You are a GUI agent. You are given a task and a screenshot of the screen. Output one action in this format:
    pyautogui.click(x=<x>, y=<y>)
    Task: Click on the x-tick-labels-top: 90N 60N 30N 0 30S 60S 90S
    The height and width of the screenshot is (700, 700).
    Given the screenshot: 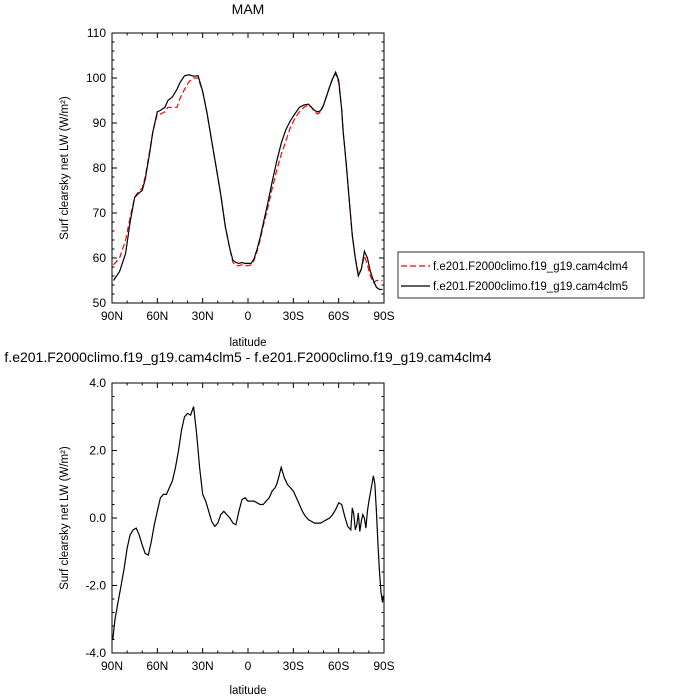 What is the action you would take?
    pyautogui.click(x=248, y=316)
    